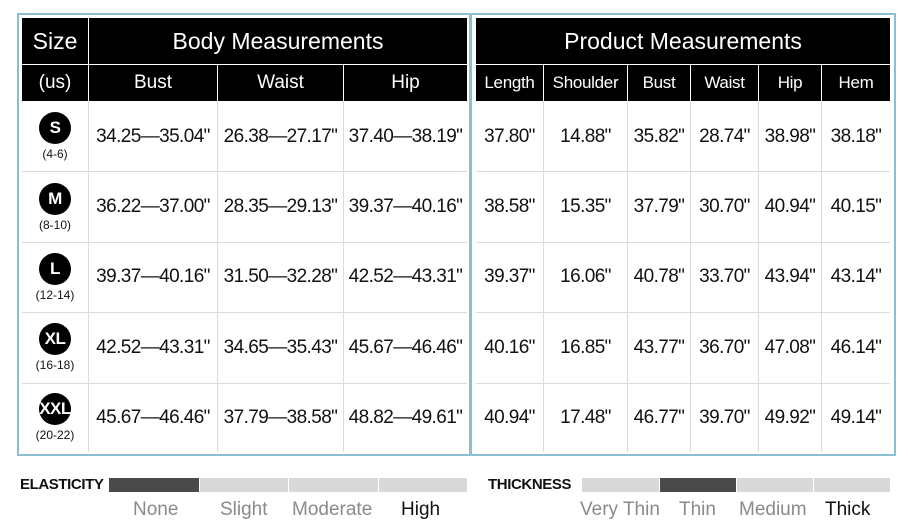  I want to click on elasticity-level-label: Moderate, so click(332, 509).